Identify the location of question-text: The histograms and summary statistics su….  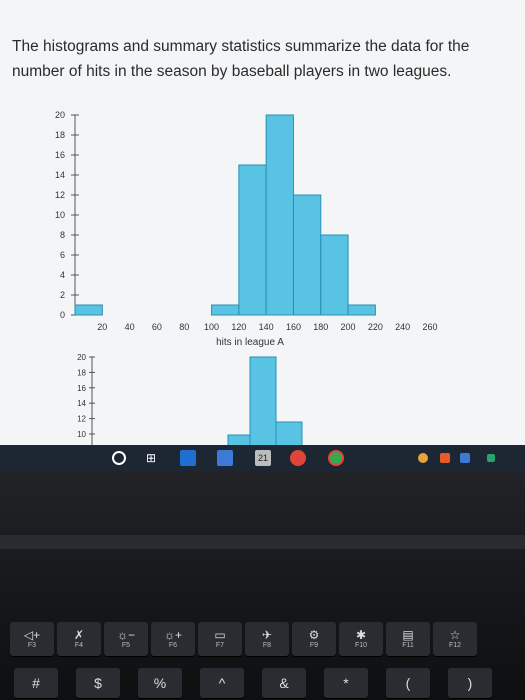
(241, 59).